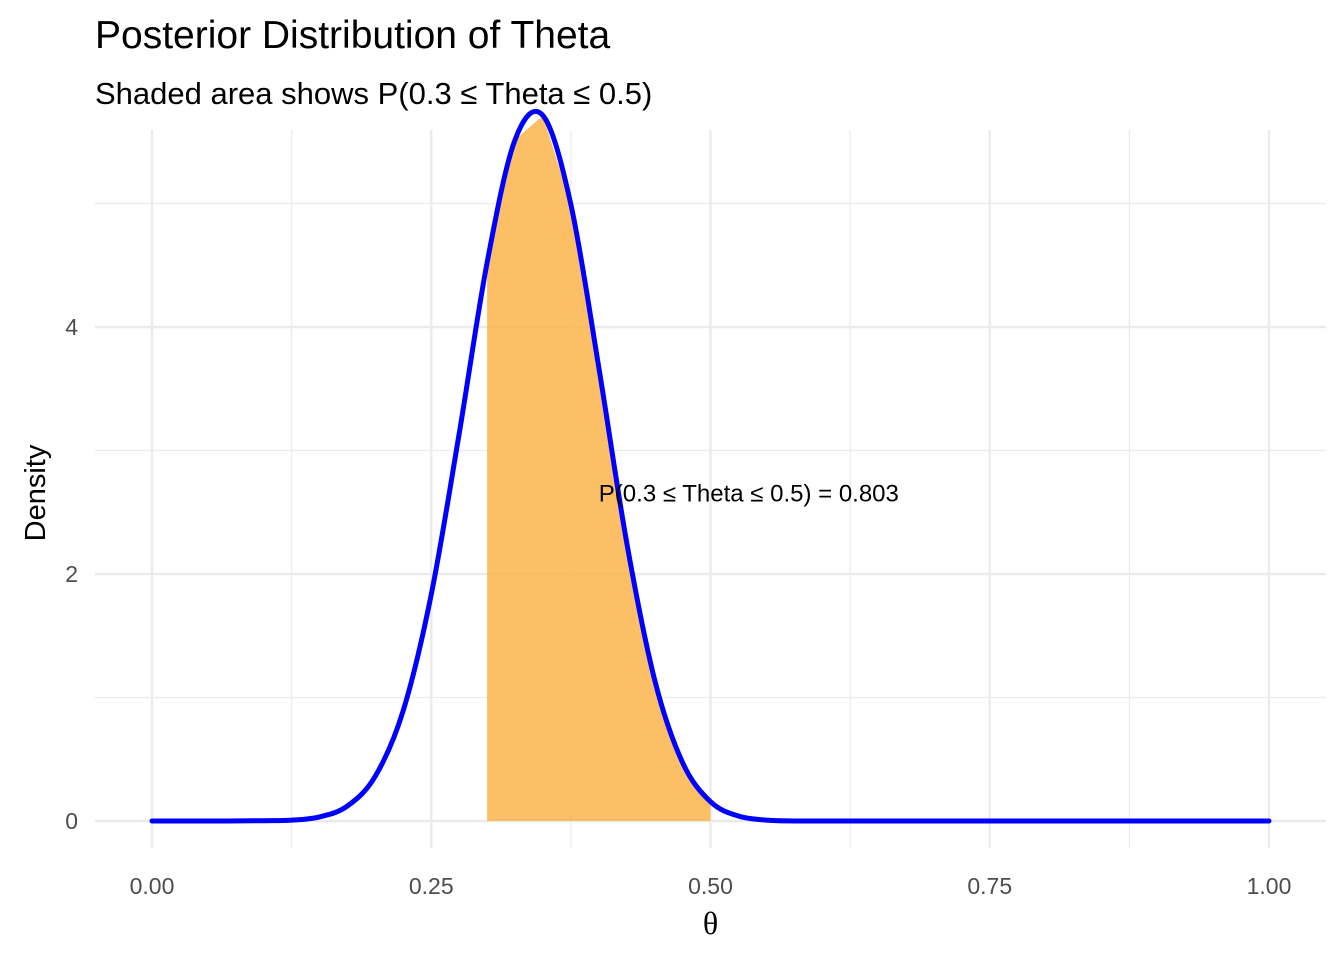 This screenshot has width=1344, height=960. Describe the element at coordinates (353, 35) in the screenshot. I see `chart-title: Posterior Distribution of Theta` at that location.